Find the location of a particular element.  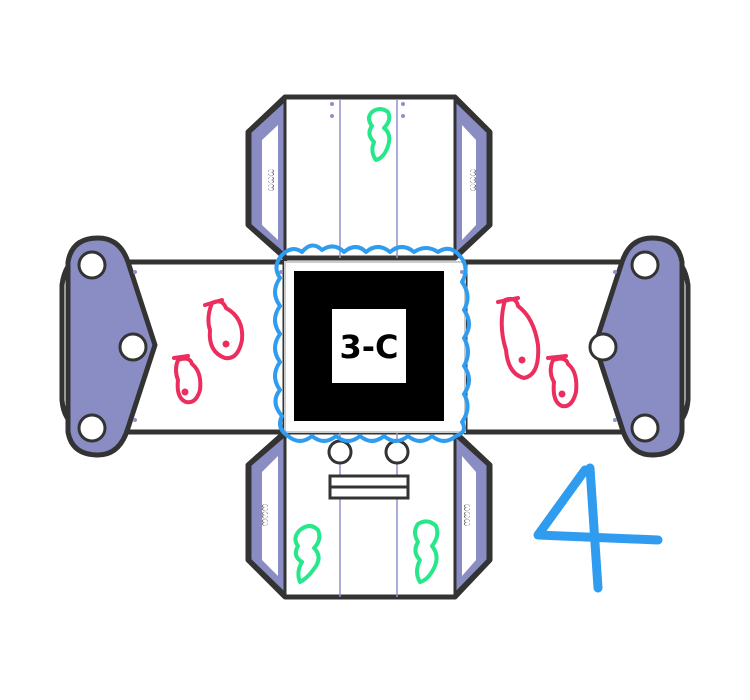

marker-label: 3-C is located at coordinates (368, 347).